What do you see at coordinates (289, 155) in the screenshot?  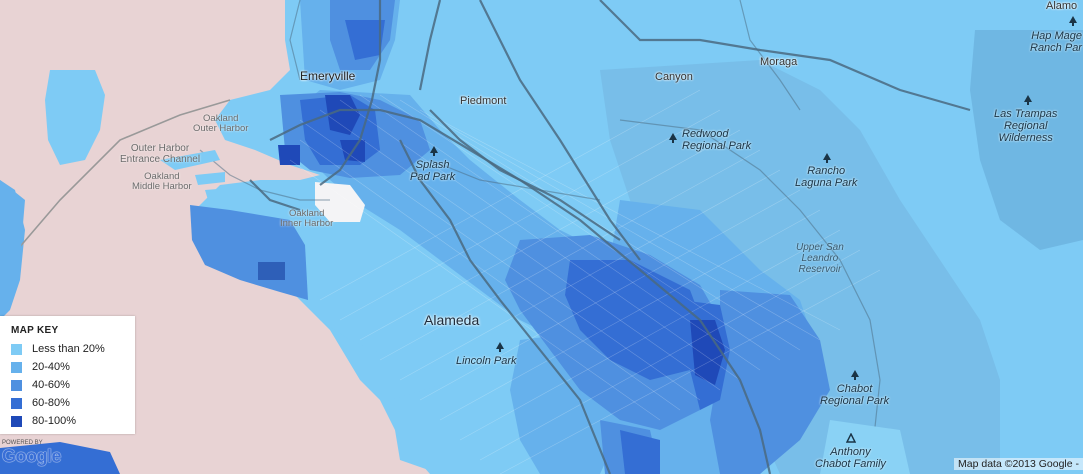 I see `tier5-prescott` at bounding box center [289, 155].